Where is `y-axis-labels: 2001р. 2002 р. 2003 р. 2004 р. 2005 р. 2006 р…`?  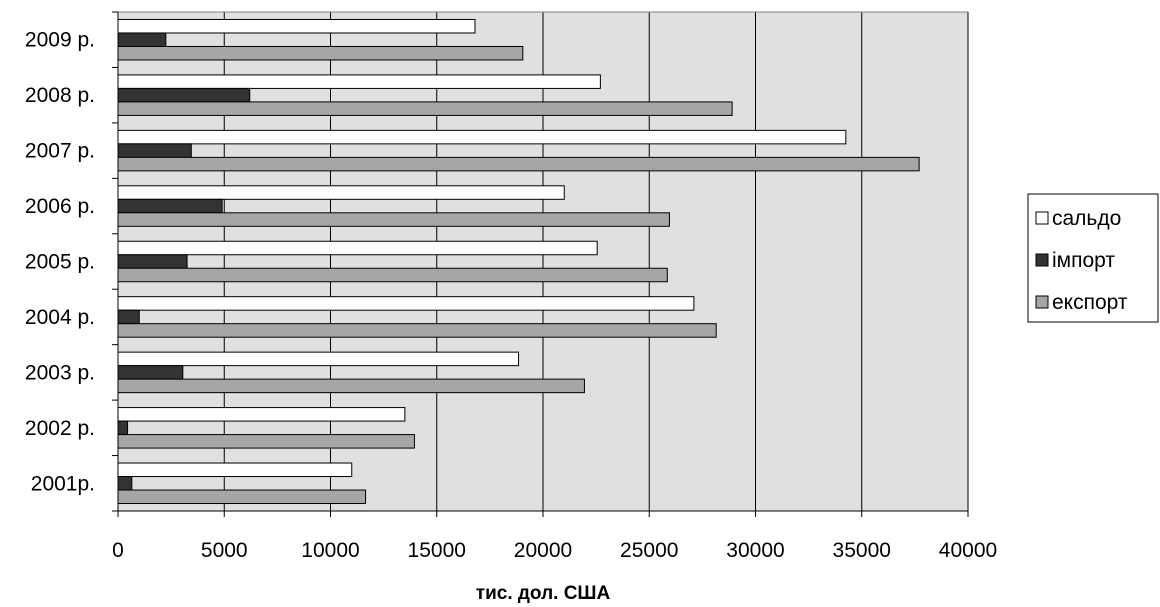
y-axis-labels: 2001р. 2002 р. 2003 р. 2004 р. 2005 р. 2006 р… is located at coordinates (60, 262).